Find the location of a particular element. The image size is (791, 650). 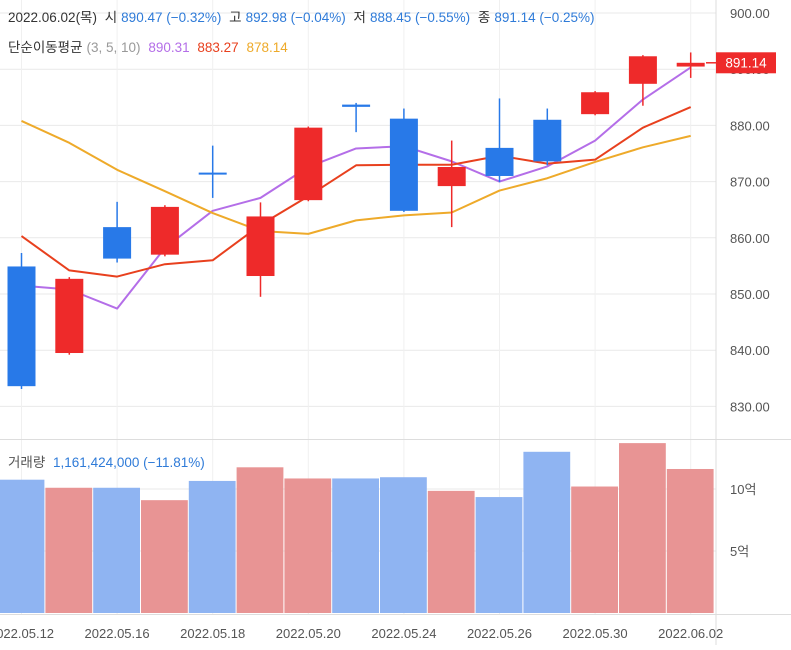

date-tick-label: 2022.05.26 is located at coordinates (499, 633).